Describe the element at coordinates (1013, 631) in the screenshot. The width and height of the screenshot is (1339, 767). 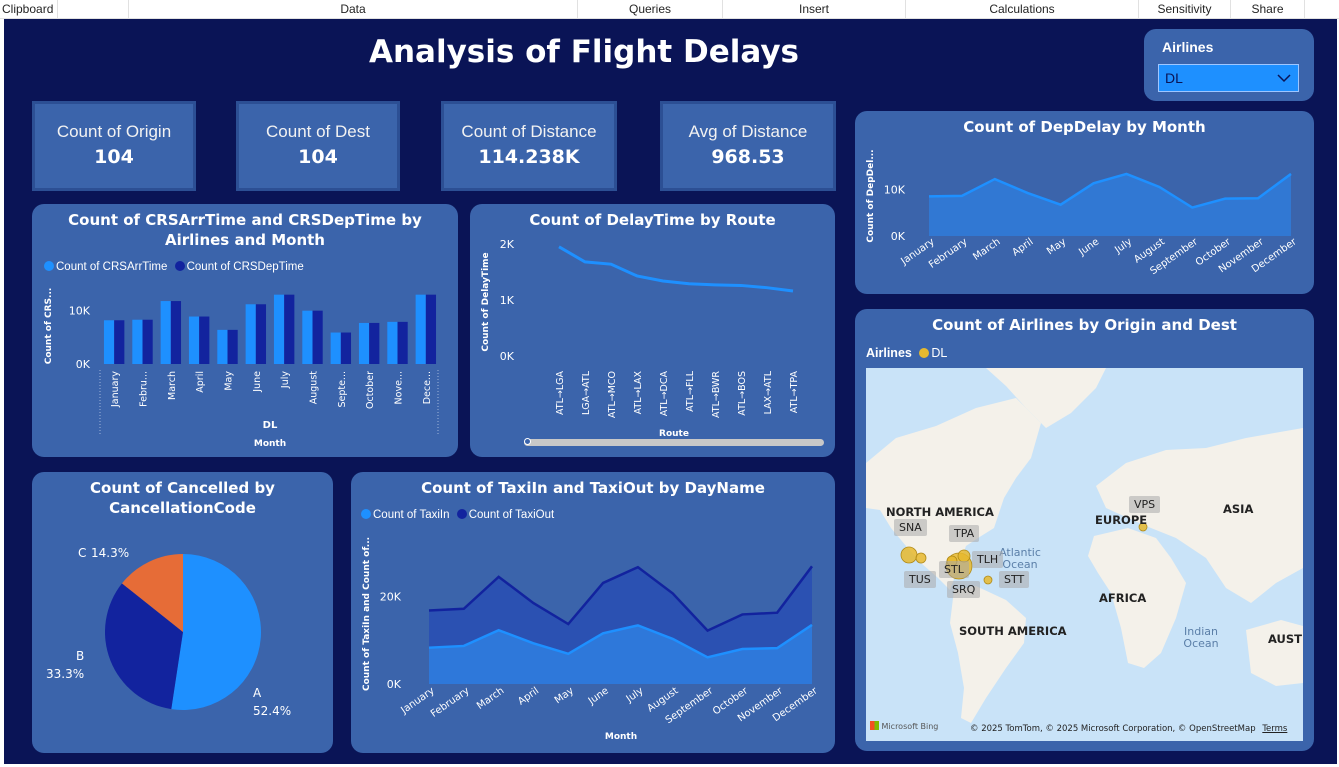
I see `map-label-south-america: SOUTH AMERICA` at that location.